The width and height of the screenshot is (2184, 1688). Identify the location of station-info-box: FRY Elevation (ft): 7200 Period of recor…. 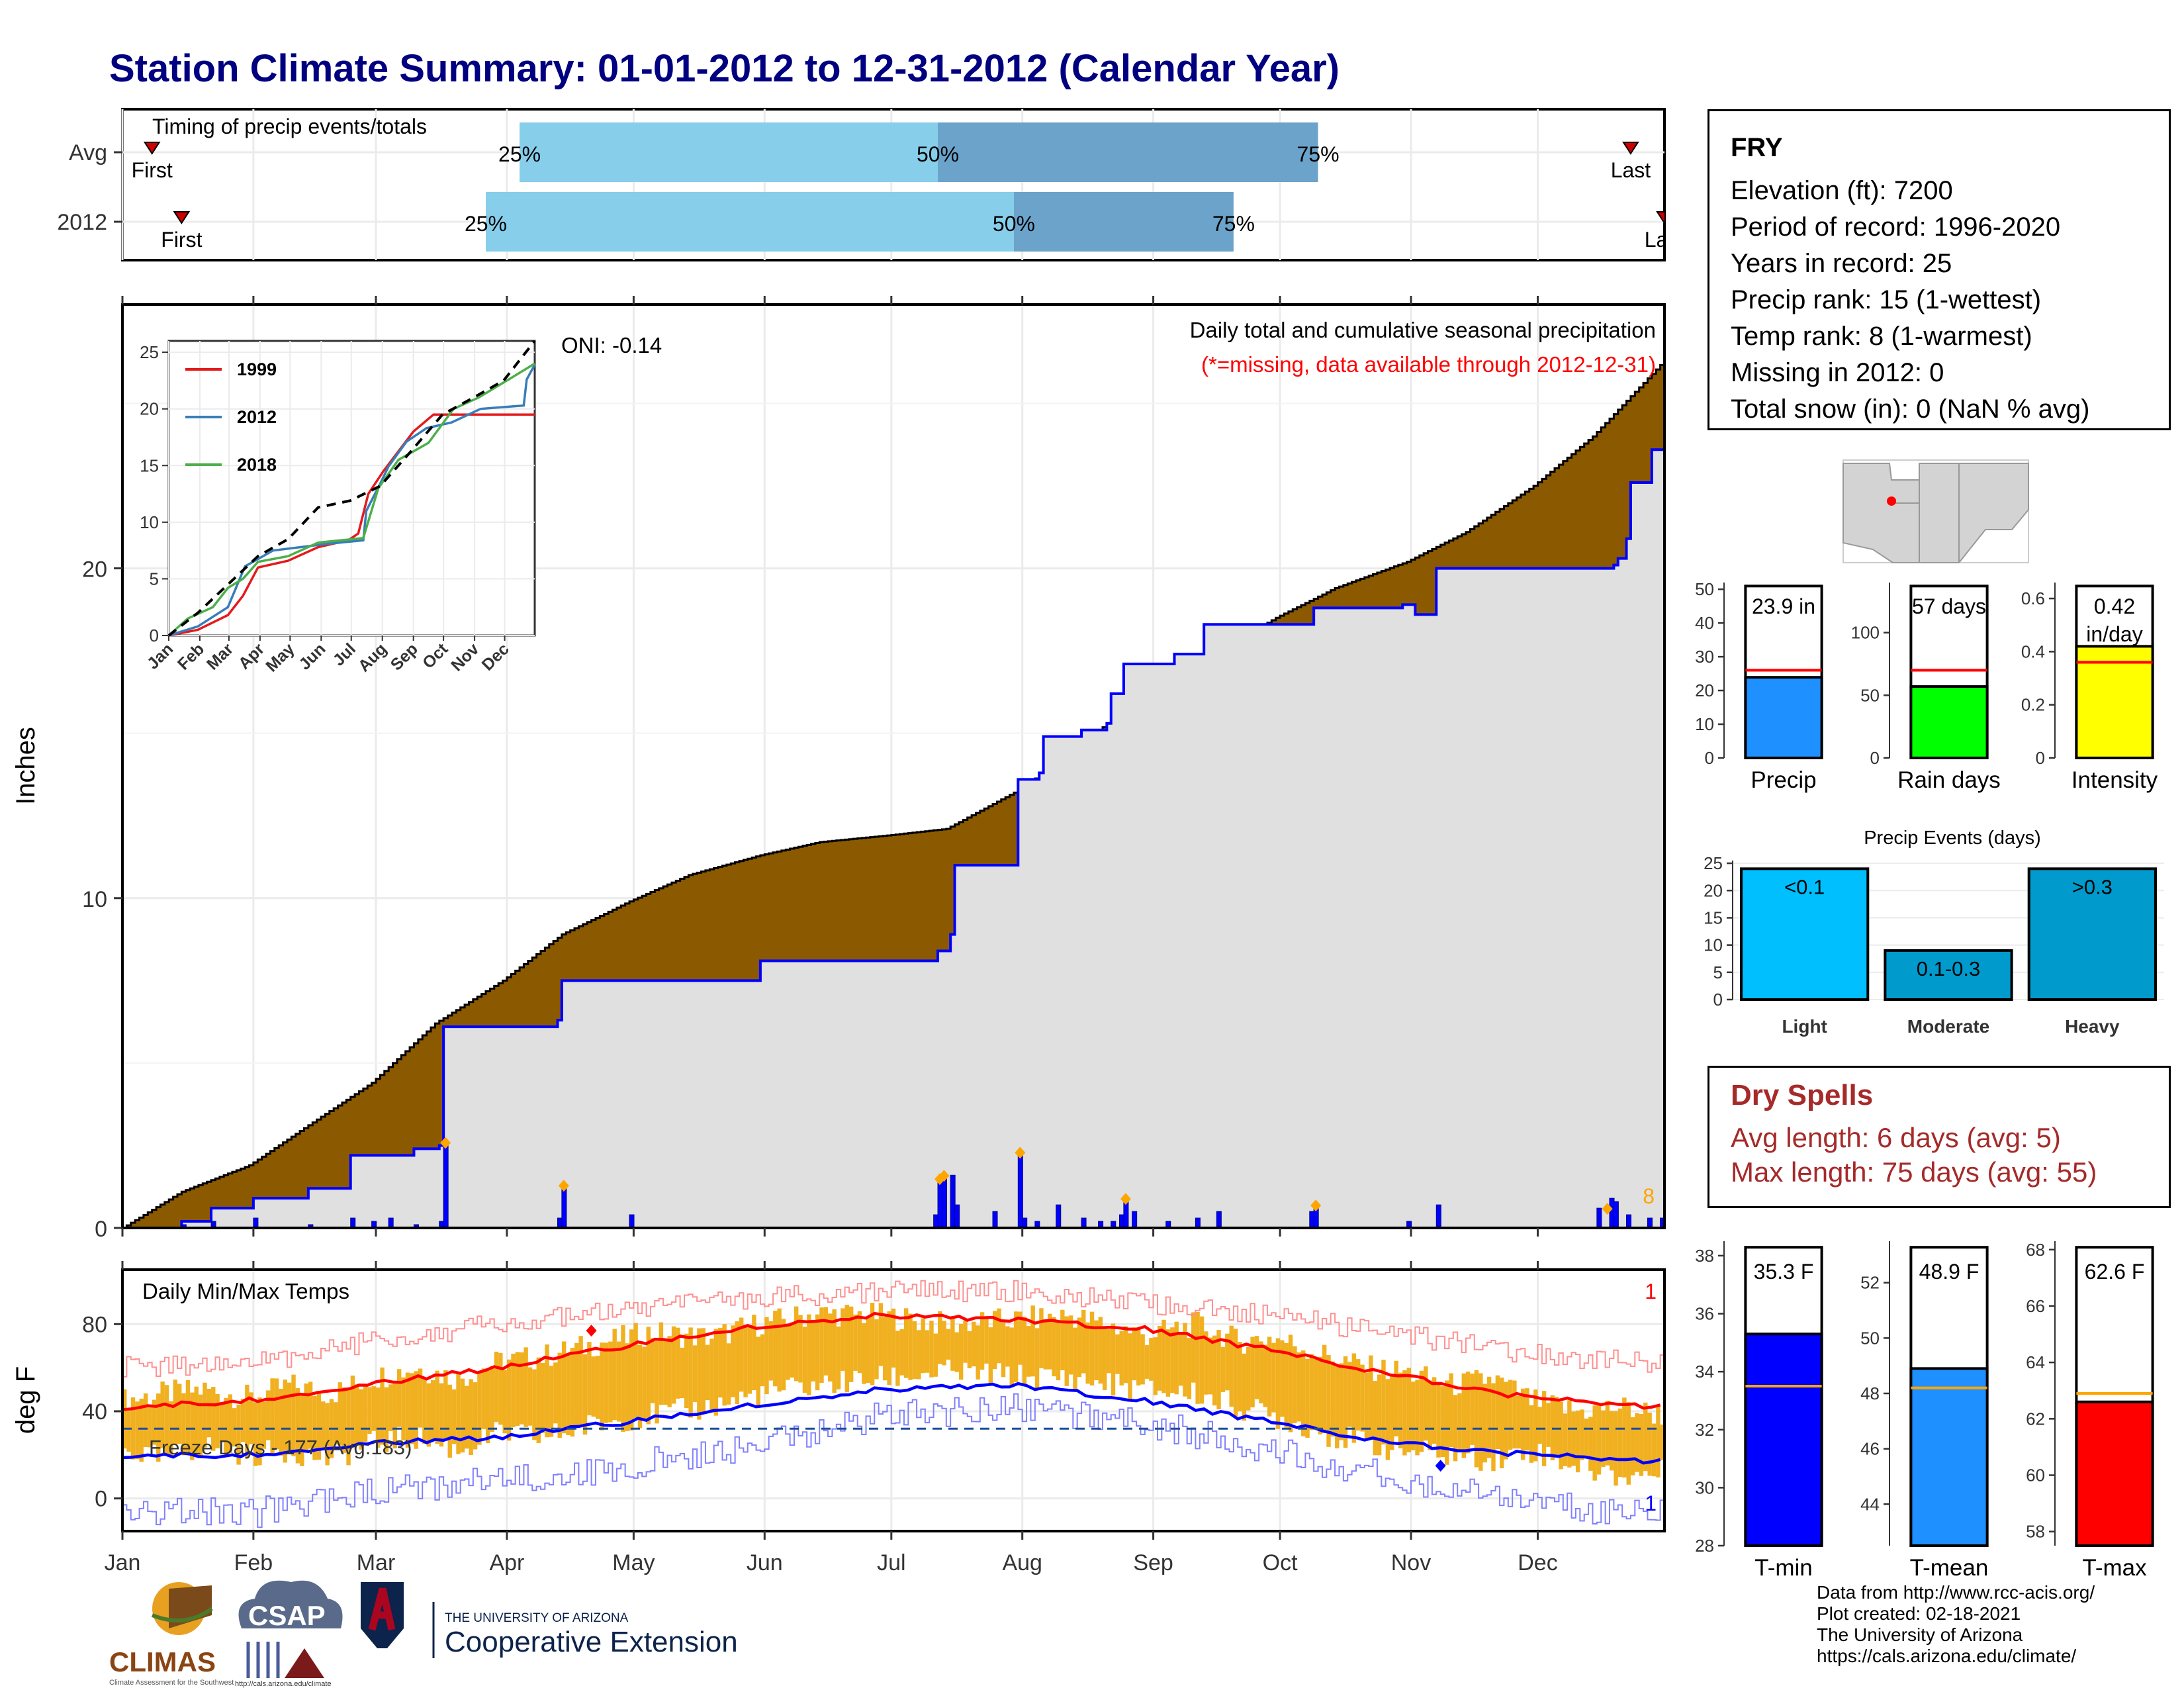
(1939, 269).